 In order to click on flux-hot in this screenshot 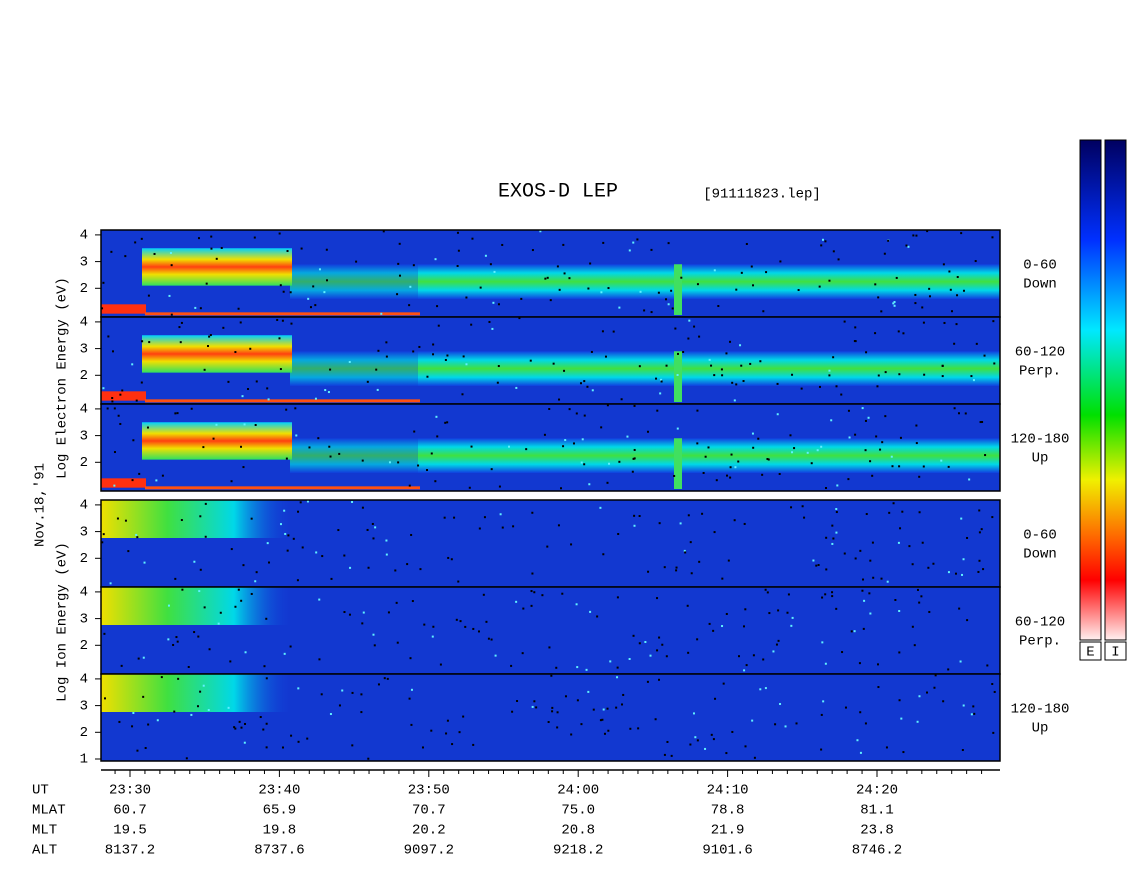, I will do `click(196, 519)`.